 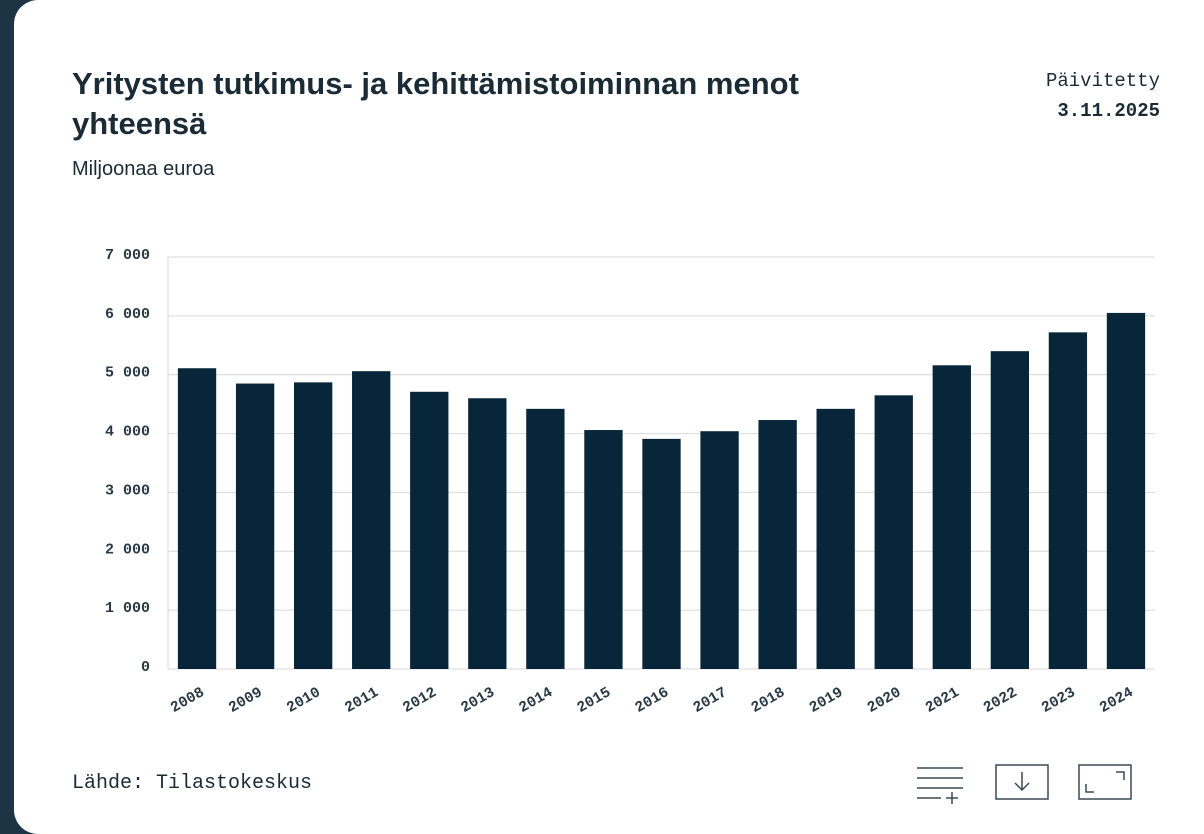 What do you see at coordinates (1108, 111) in the screenshot?
I see `updated-date: 3.11.2025` at bounding box center [1108, 111].